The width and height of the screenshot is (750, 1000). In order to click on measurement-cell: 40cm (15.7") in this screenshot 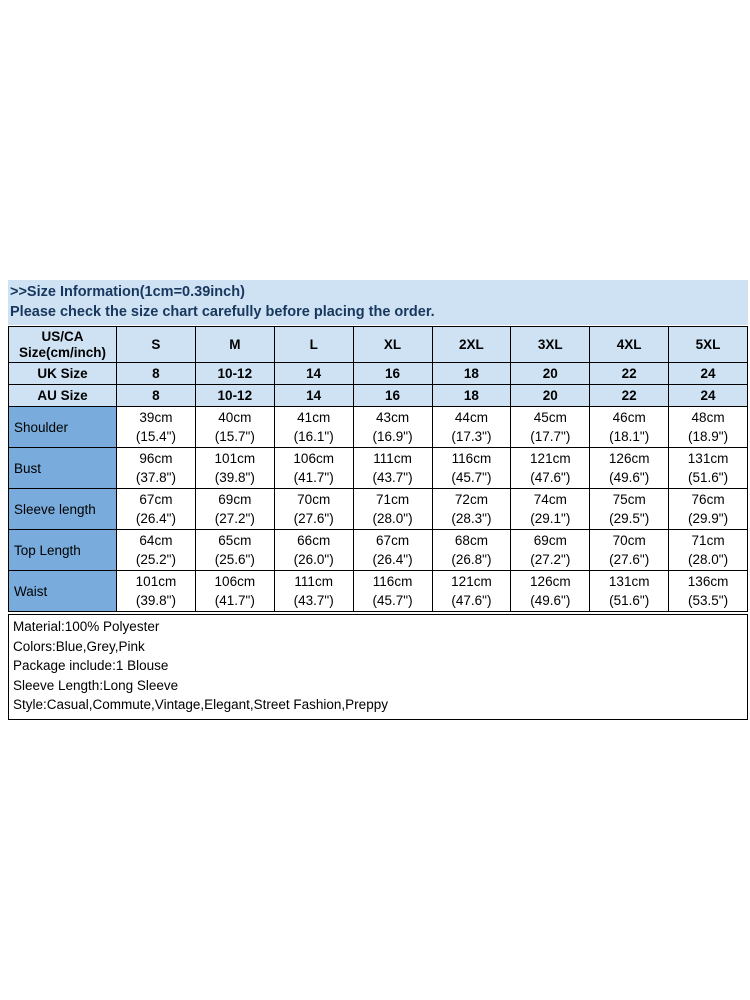, I will do `click(234, 427)`.